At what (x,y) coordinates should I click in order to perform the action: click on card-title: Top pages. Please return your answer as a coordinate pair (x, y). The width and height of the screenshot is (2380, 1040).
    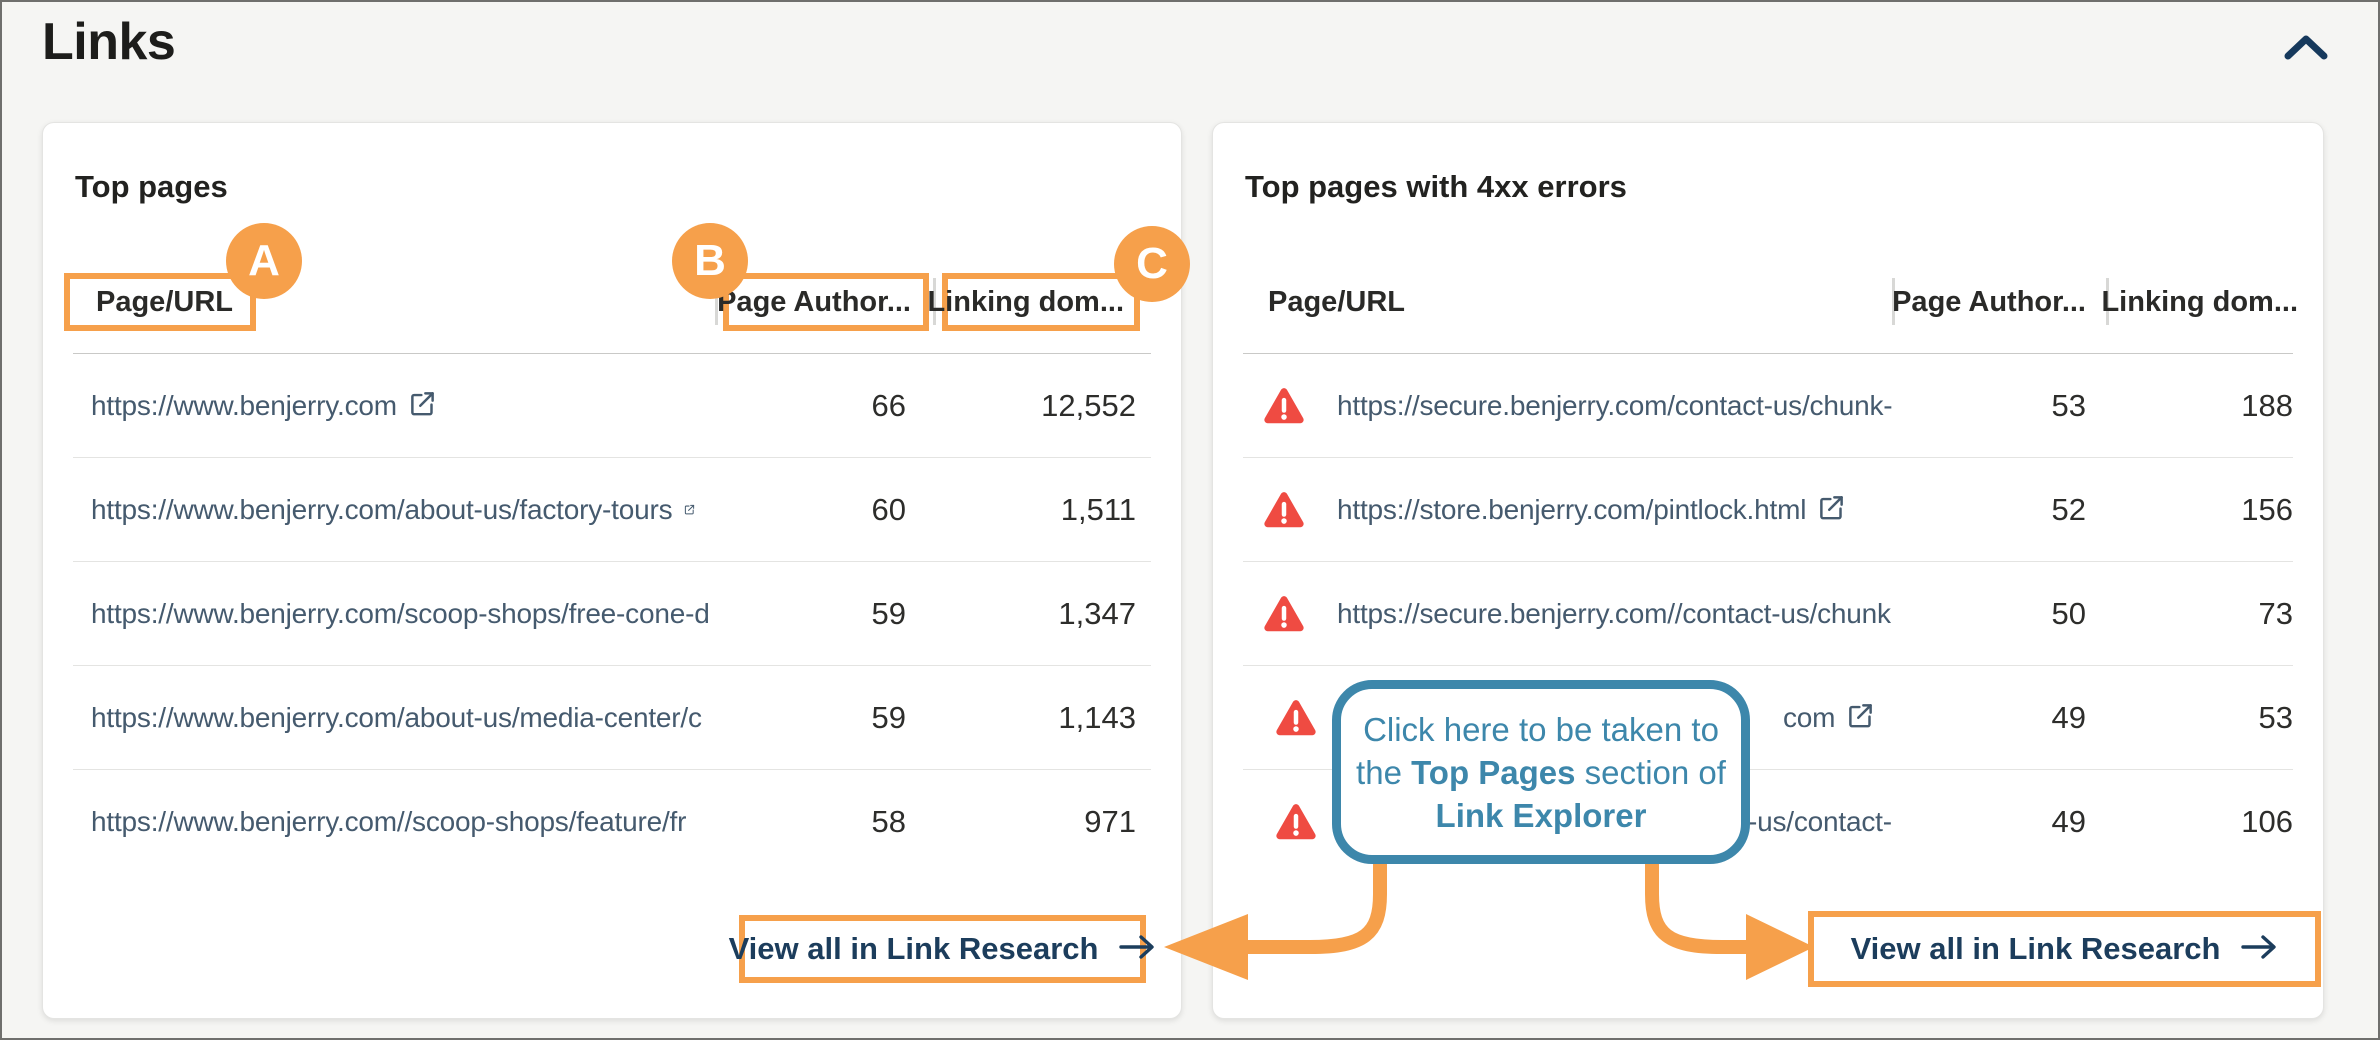
    Looking at the image, I should click on (151, 186).